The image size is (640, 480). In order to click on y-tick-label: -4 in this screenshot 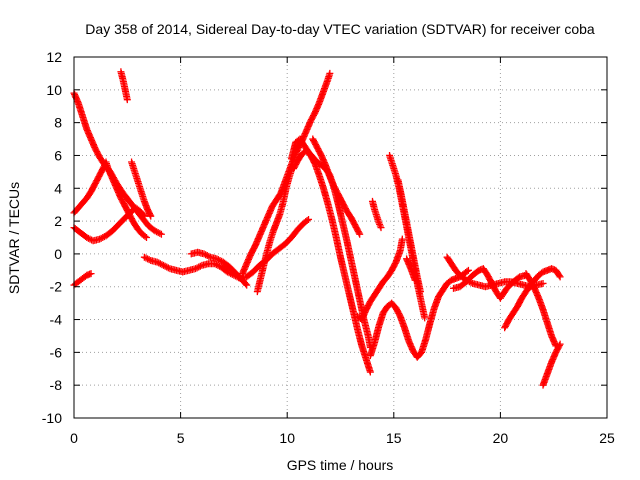, I will do `click(56, 320)`.